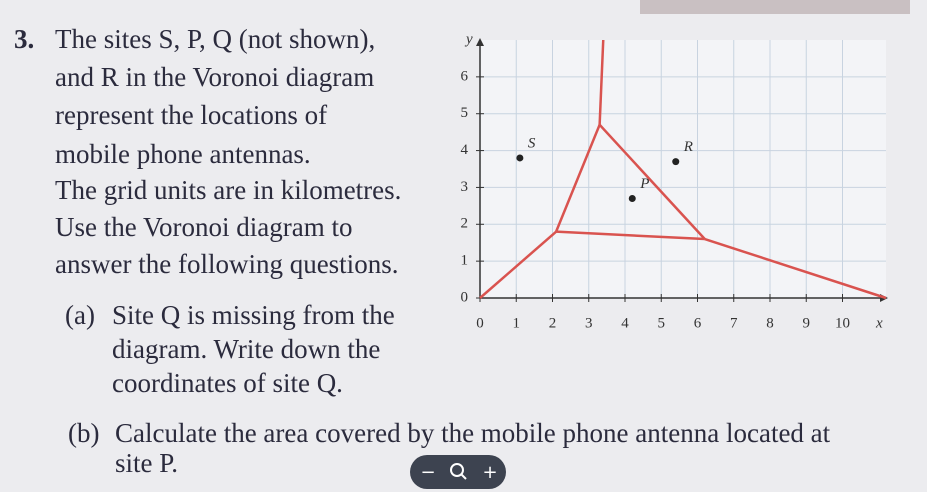 This screenshot has height=492, width=927. Describe the element at coordinates (183, 154) in the screenshot. I see `question-line: mobile phone antennas.` at that location.